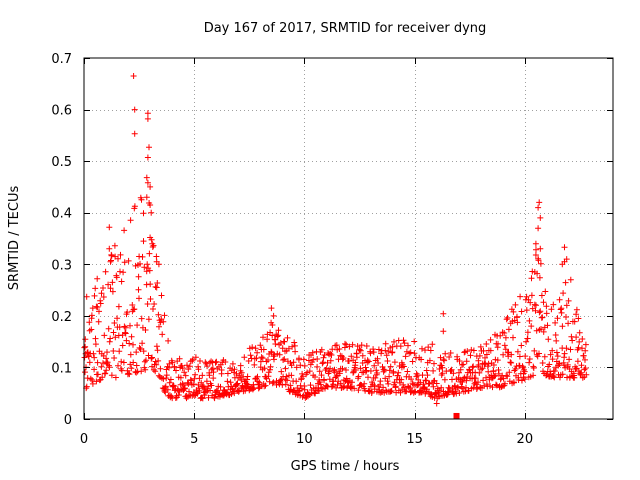  Describe the element at coordinates (61, 265) in the screenshot. I see `y-tick-label: 0.3` at that location.